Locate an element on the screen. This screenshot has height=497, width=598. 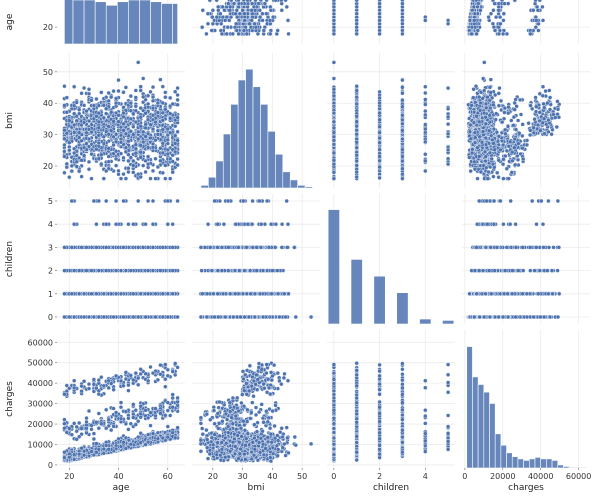
panel-age-vs-age is located at coordinates (121, 22).